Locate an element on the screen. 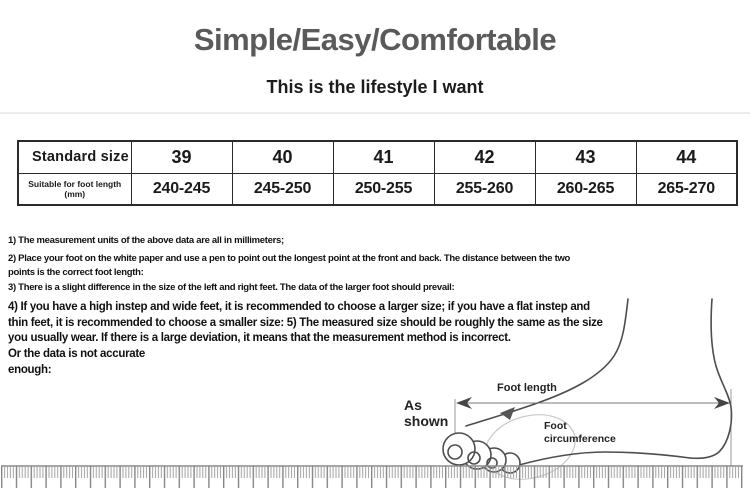 This screenshot has height=497, width=750. foot-length-cell: 255-260 is located at coordinates (484, 189).